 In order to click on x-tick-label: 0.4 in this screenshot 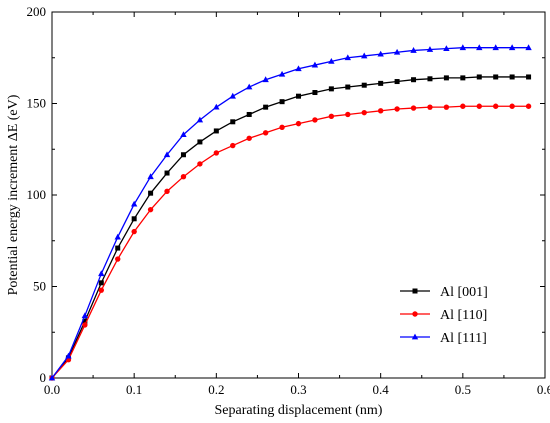, I will do `click(381, 389)`.